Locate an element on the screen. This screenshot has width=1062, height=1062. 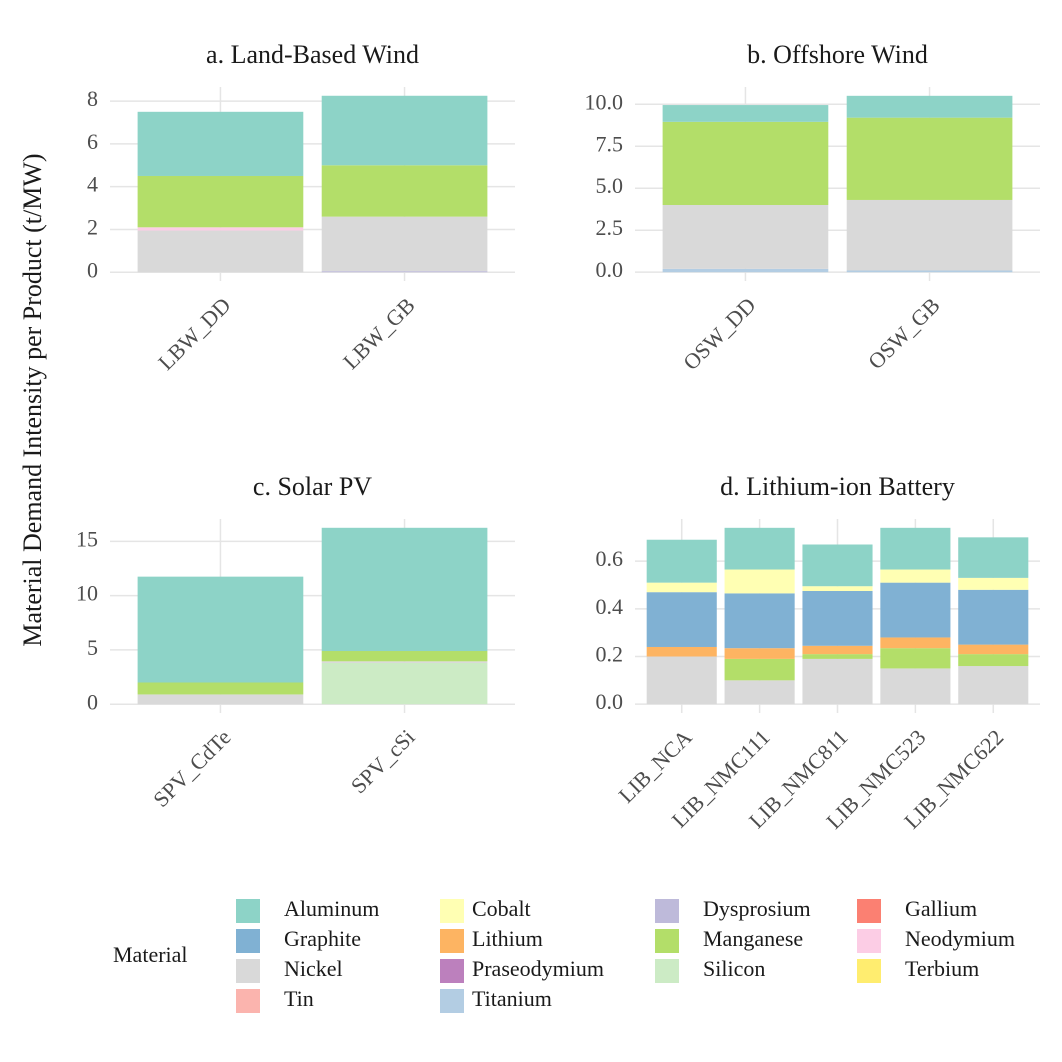
x-tick-label: OSW_GB is located at coordinates (904, 333).